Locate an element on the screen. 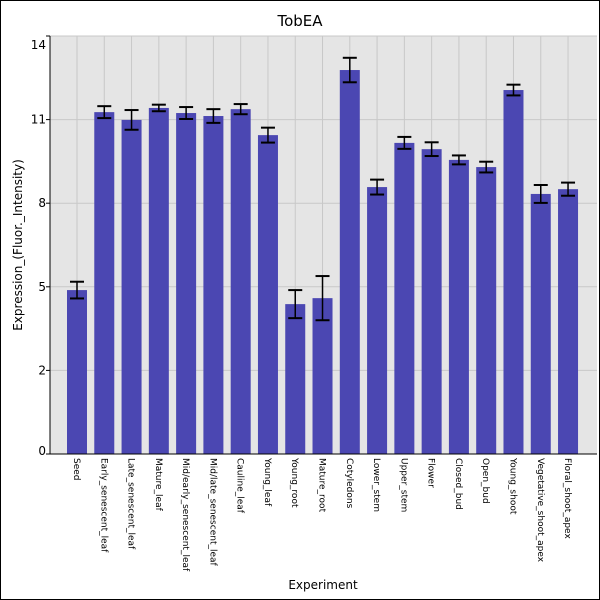 This screenshot has width=600, height=600. x-tick-label: Vegetative_shoot_apex is located at coordinates (540, 510).